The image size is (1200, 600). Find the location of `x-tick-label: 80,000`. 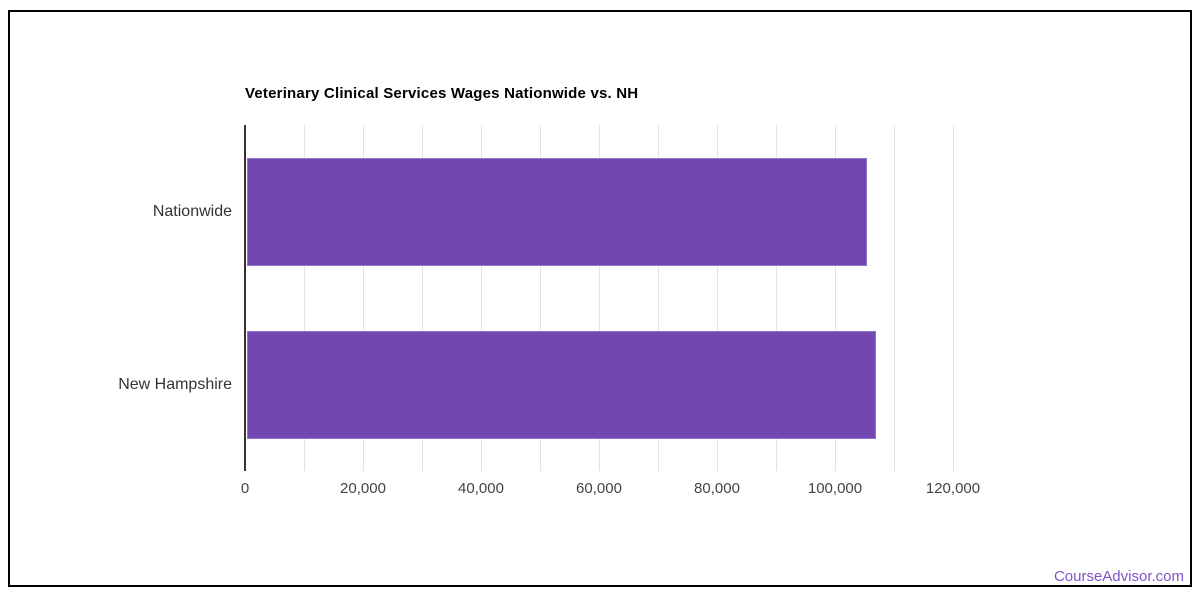

x-tick-label: 80,000 is located at coordinates (717, 488).